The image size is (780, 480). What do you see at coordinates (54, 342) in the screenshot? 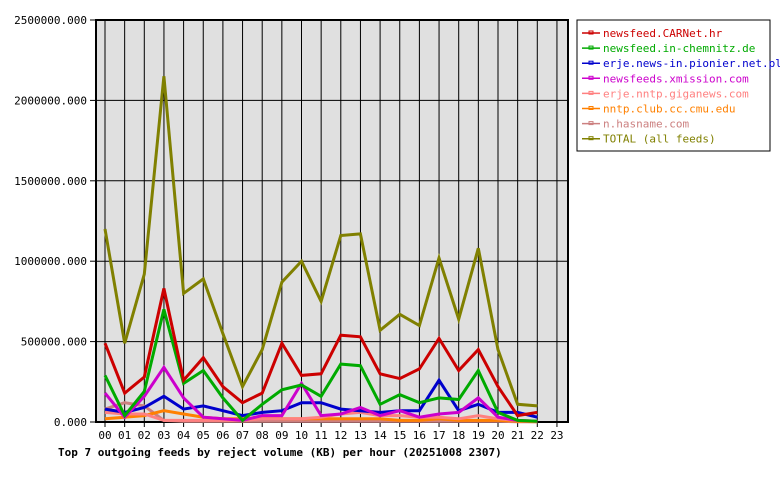
I see `y-tick-label: 500000.000` at bounding box center [54, 342].